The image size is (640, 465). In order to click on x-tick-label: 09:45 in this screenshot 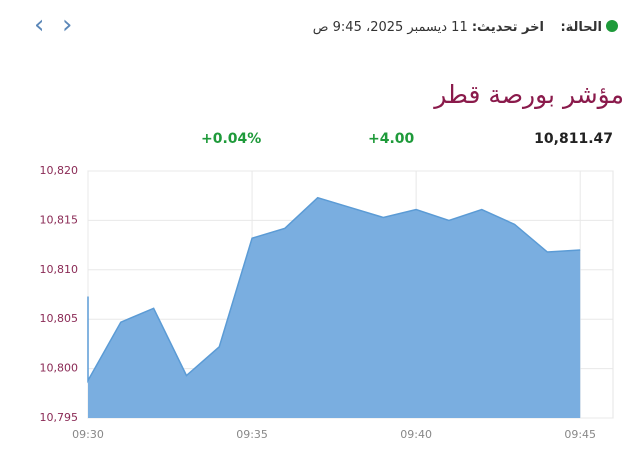, I will do `click(580, 434)`.